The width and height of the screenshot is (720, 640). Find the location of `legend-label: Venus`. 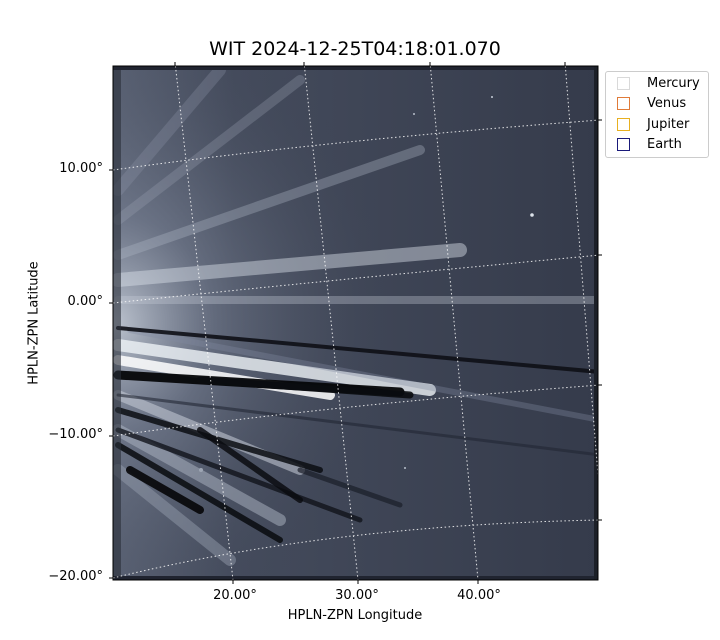

legend-label: Venus is located at coordinates (667, 103).